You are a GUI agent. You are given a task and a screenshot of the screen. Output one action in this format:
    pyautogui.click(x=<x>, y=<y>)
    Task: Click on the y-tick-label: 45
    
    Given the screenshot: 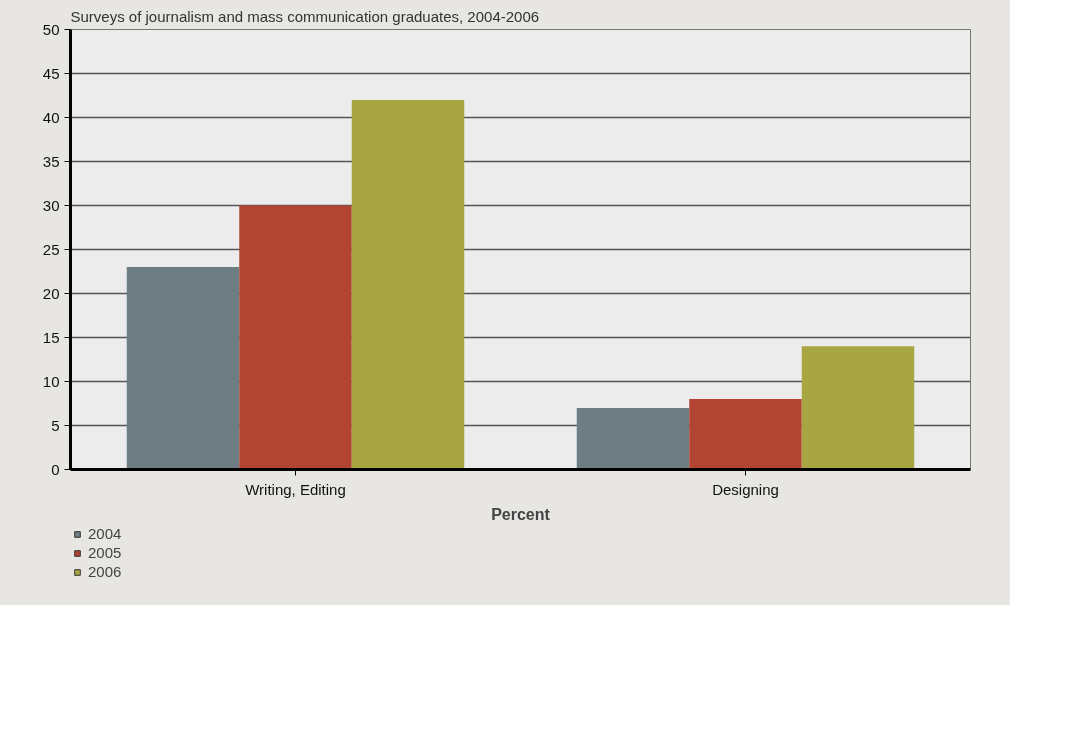 What is the action you would take?
    pyautogui.click(x=51, y=73)
    